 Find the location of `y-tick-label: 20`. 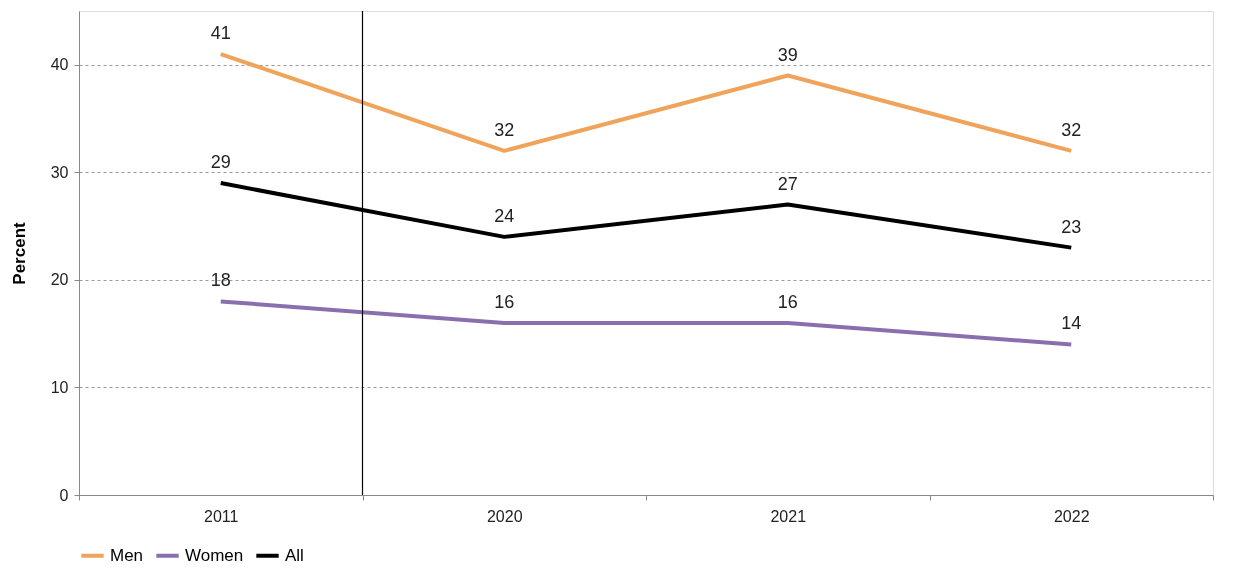

y-tick-label: 20 is located at coordinates (59, 280).